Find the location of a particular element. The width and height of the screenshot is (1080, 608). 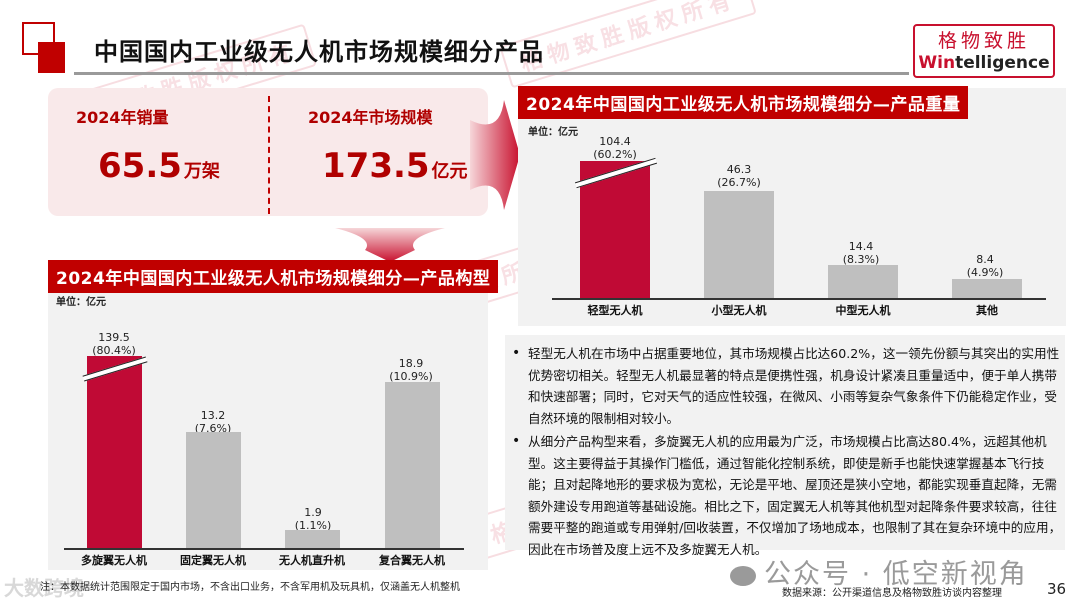

bar-helicopter is located at coordinates (312, 539).